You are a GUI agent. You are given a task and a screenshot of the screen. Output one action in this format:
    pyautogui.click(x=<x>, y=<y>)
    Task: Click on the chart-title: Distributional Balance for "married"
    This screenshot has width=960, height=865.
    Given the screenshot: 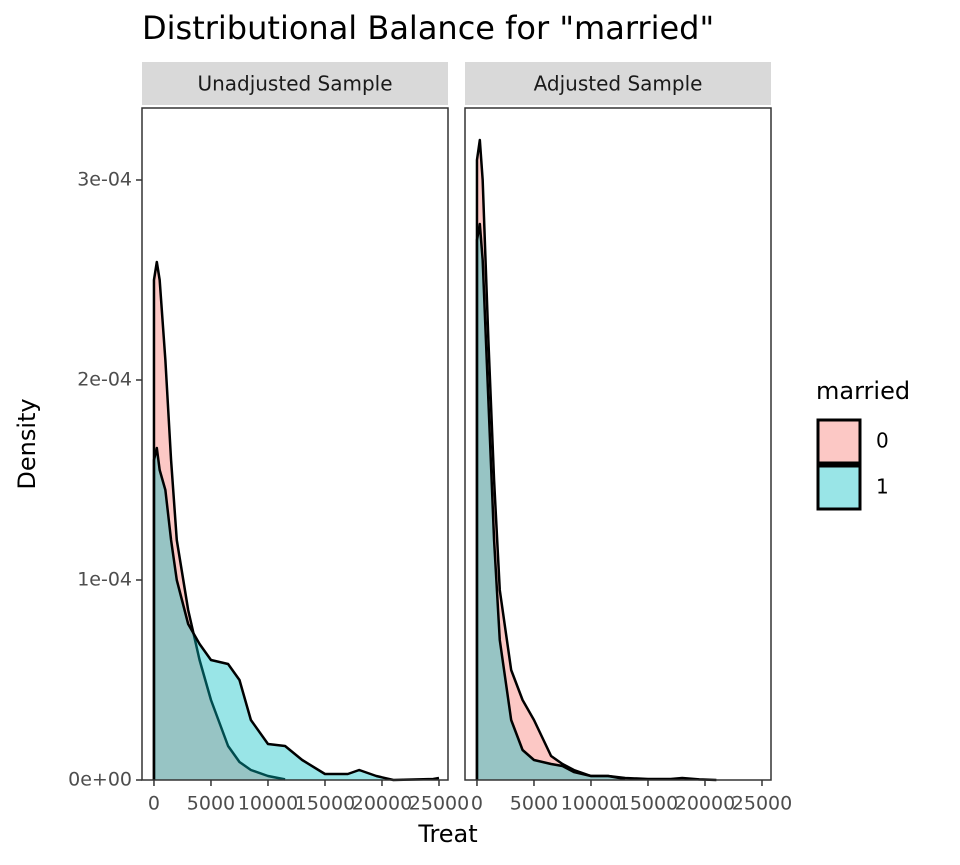 What is the action you would take?
    pyautogui.click(x=428, y=28)
    